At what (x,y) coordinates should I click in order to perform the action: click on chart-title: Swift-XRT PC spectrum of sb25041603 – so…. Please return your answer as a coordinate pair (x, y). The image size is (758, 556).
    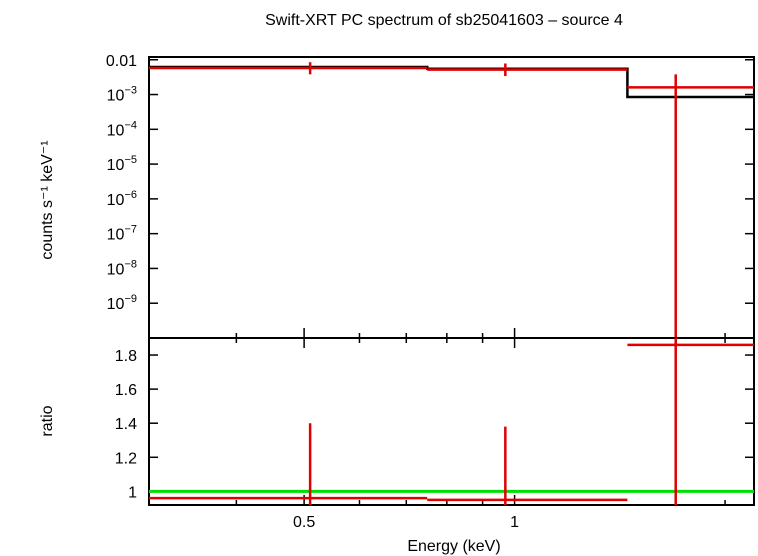
    Looking at the image, I should click on (444, 20).